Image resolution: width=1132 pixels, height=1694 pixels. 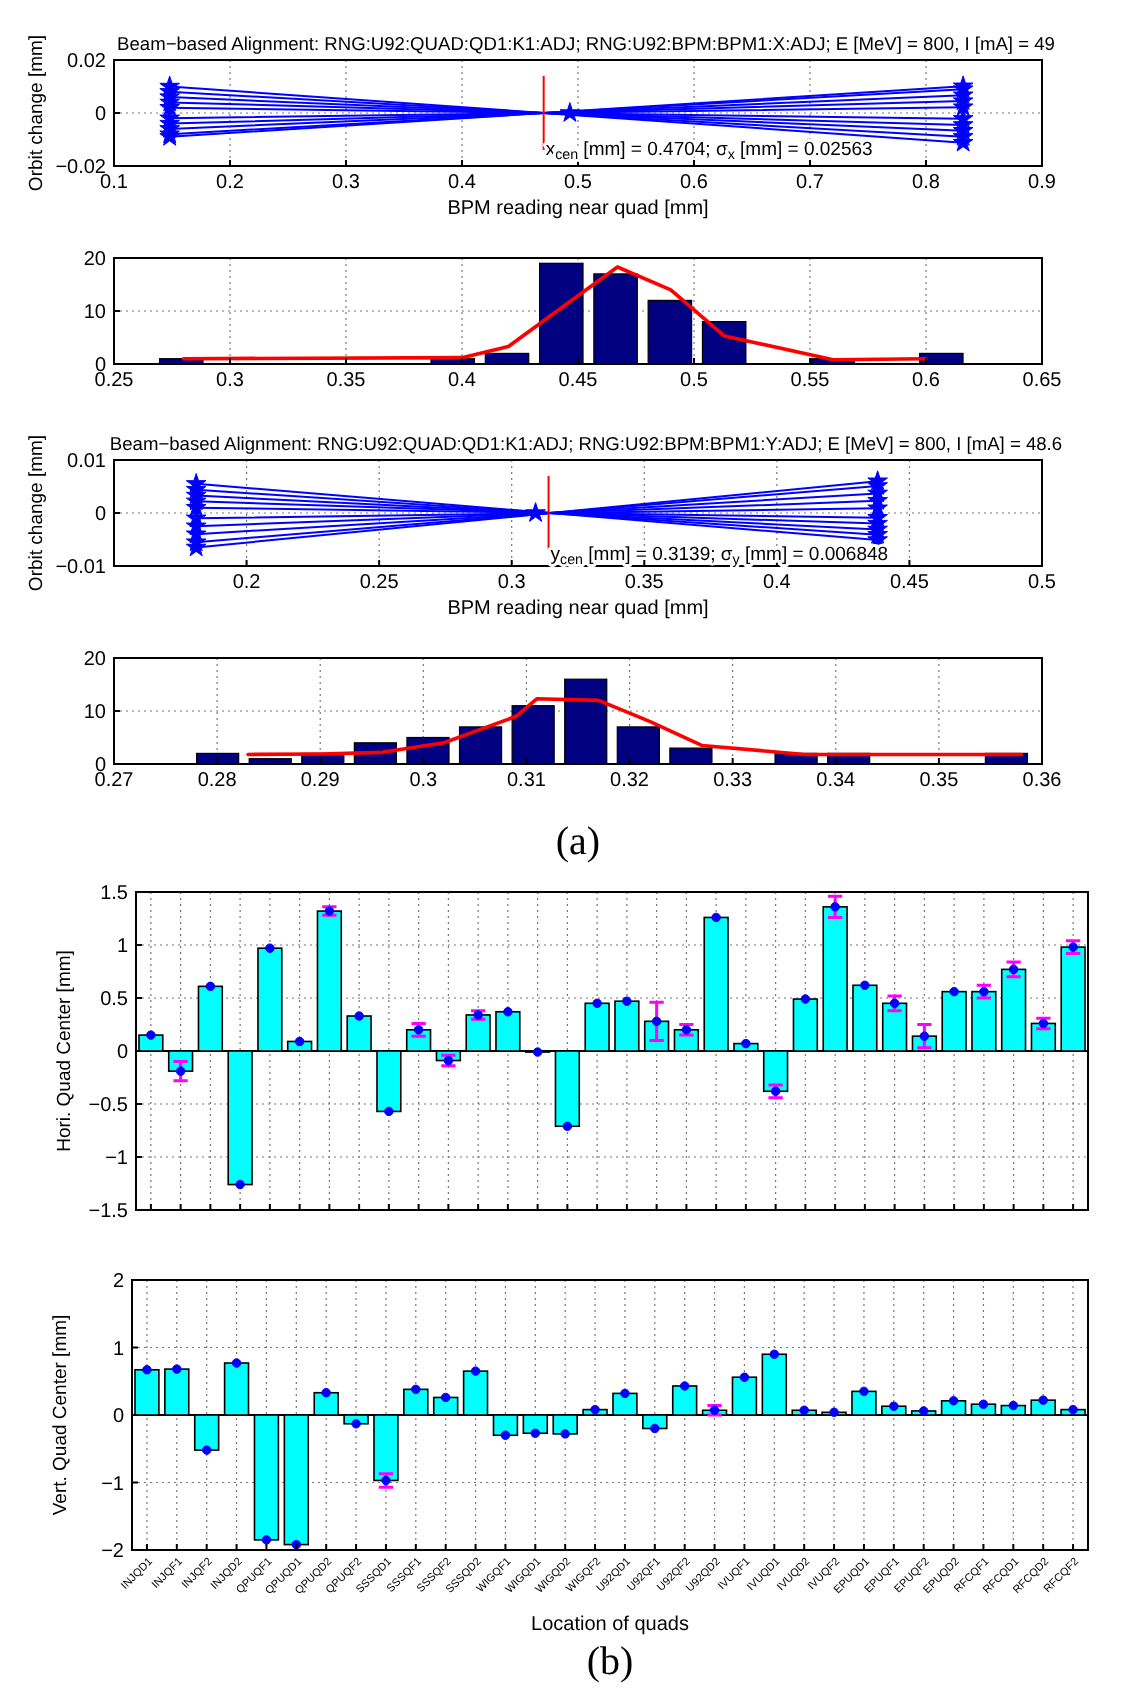 I want to click on y-tick-label: 0.5, so click(x=114, y=1000).